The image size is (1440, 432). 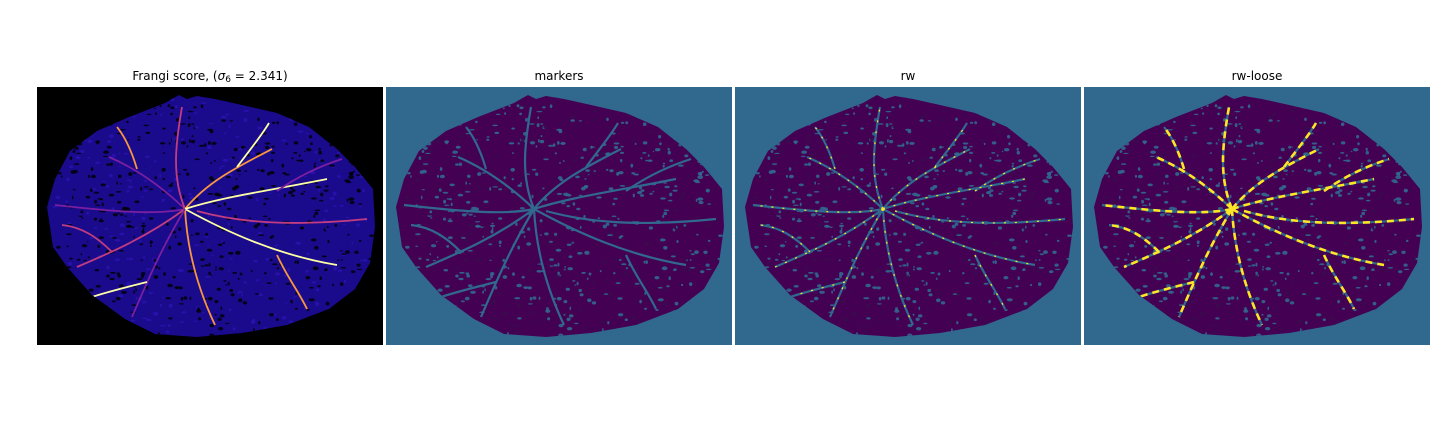 I want to click on markers-image, so click(x=559, y=216).